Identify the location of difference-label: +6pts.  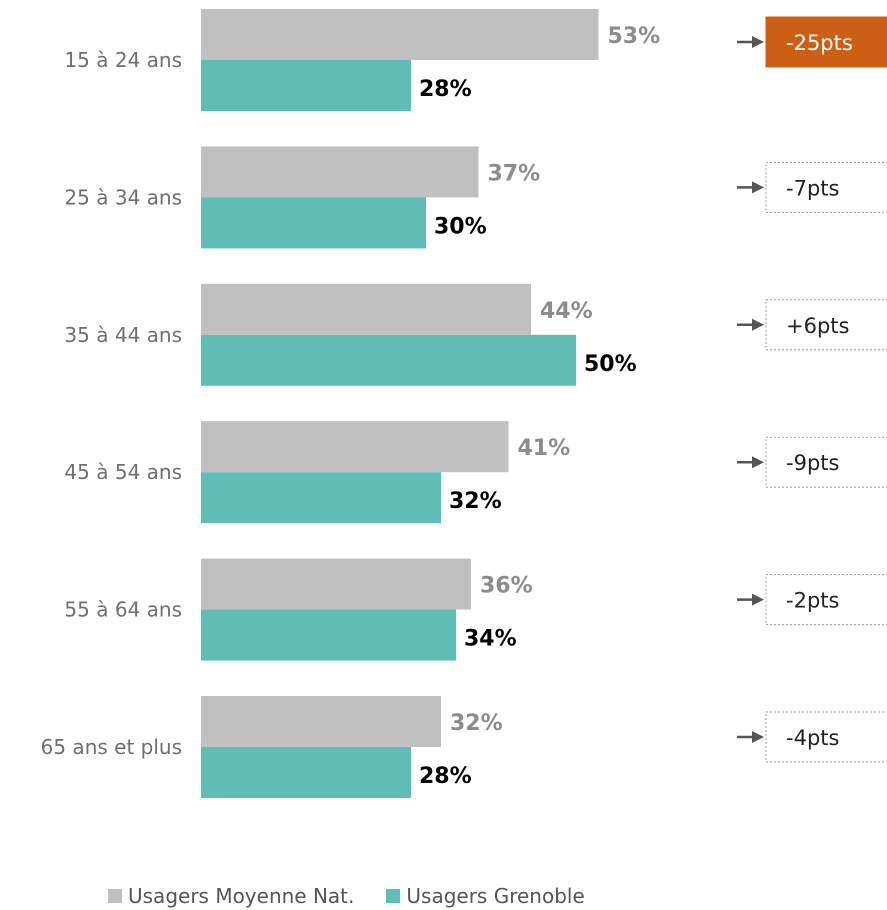
(817, 326).